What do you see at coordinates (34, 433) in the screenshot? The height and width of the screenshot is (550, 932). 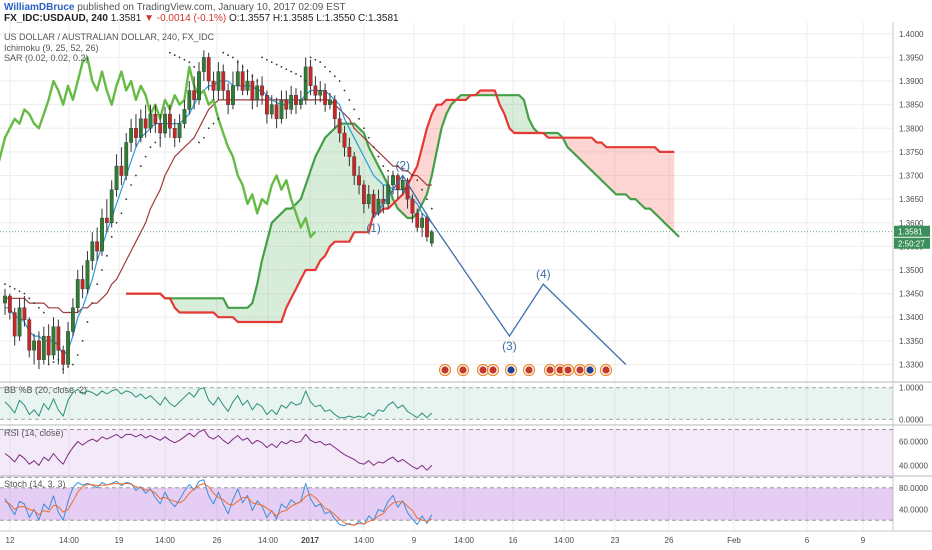 I see `indicator-title: RSI (14, close)` at bounding box center [34, 433].